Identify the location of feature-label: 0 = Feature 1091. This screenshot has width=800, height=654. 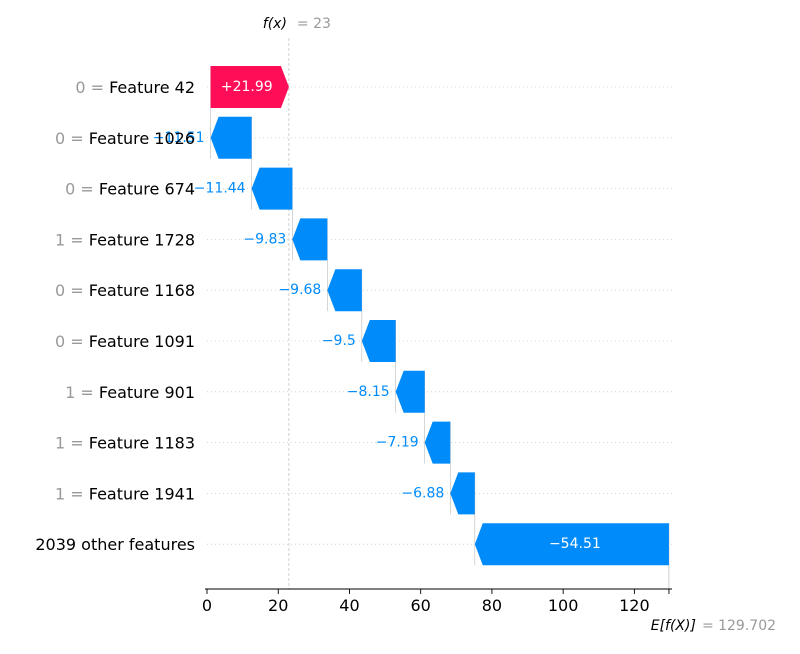
(125, 341).